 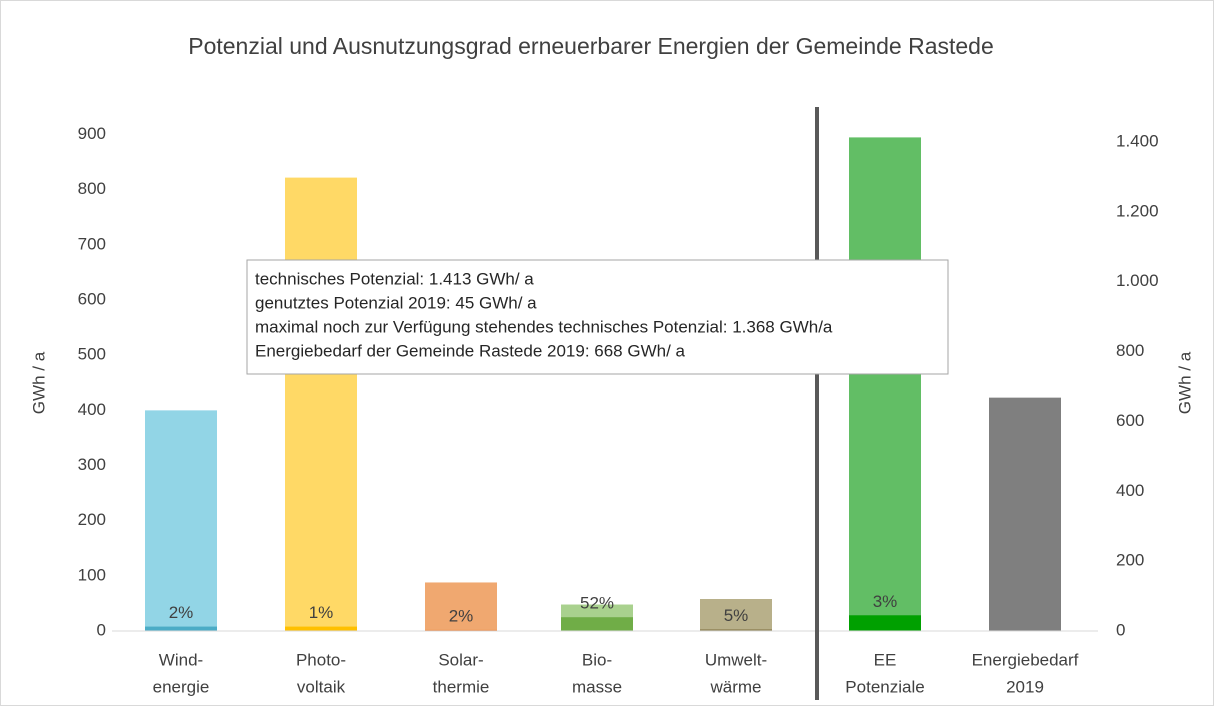 I want to click on y2-tick-label: 1.400, so click(x=1137, y=140).